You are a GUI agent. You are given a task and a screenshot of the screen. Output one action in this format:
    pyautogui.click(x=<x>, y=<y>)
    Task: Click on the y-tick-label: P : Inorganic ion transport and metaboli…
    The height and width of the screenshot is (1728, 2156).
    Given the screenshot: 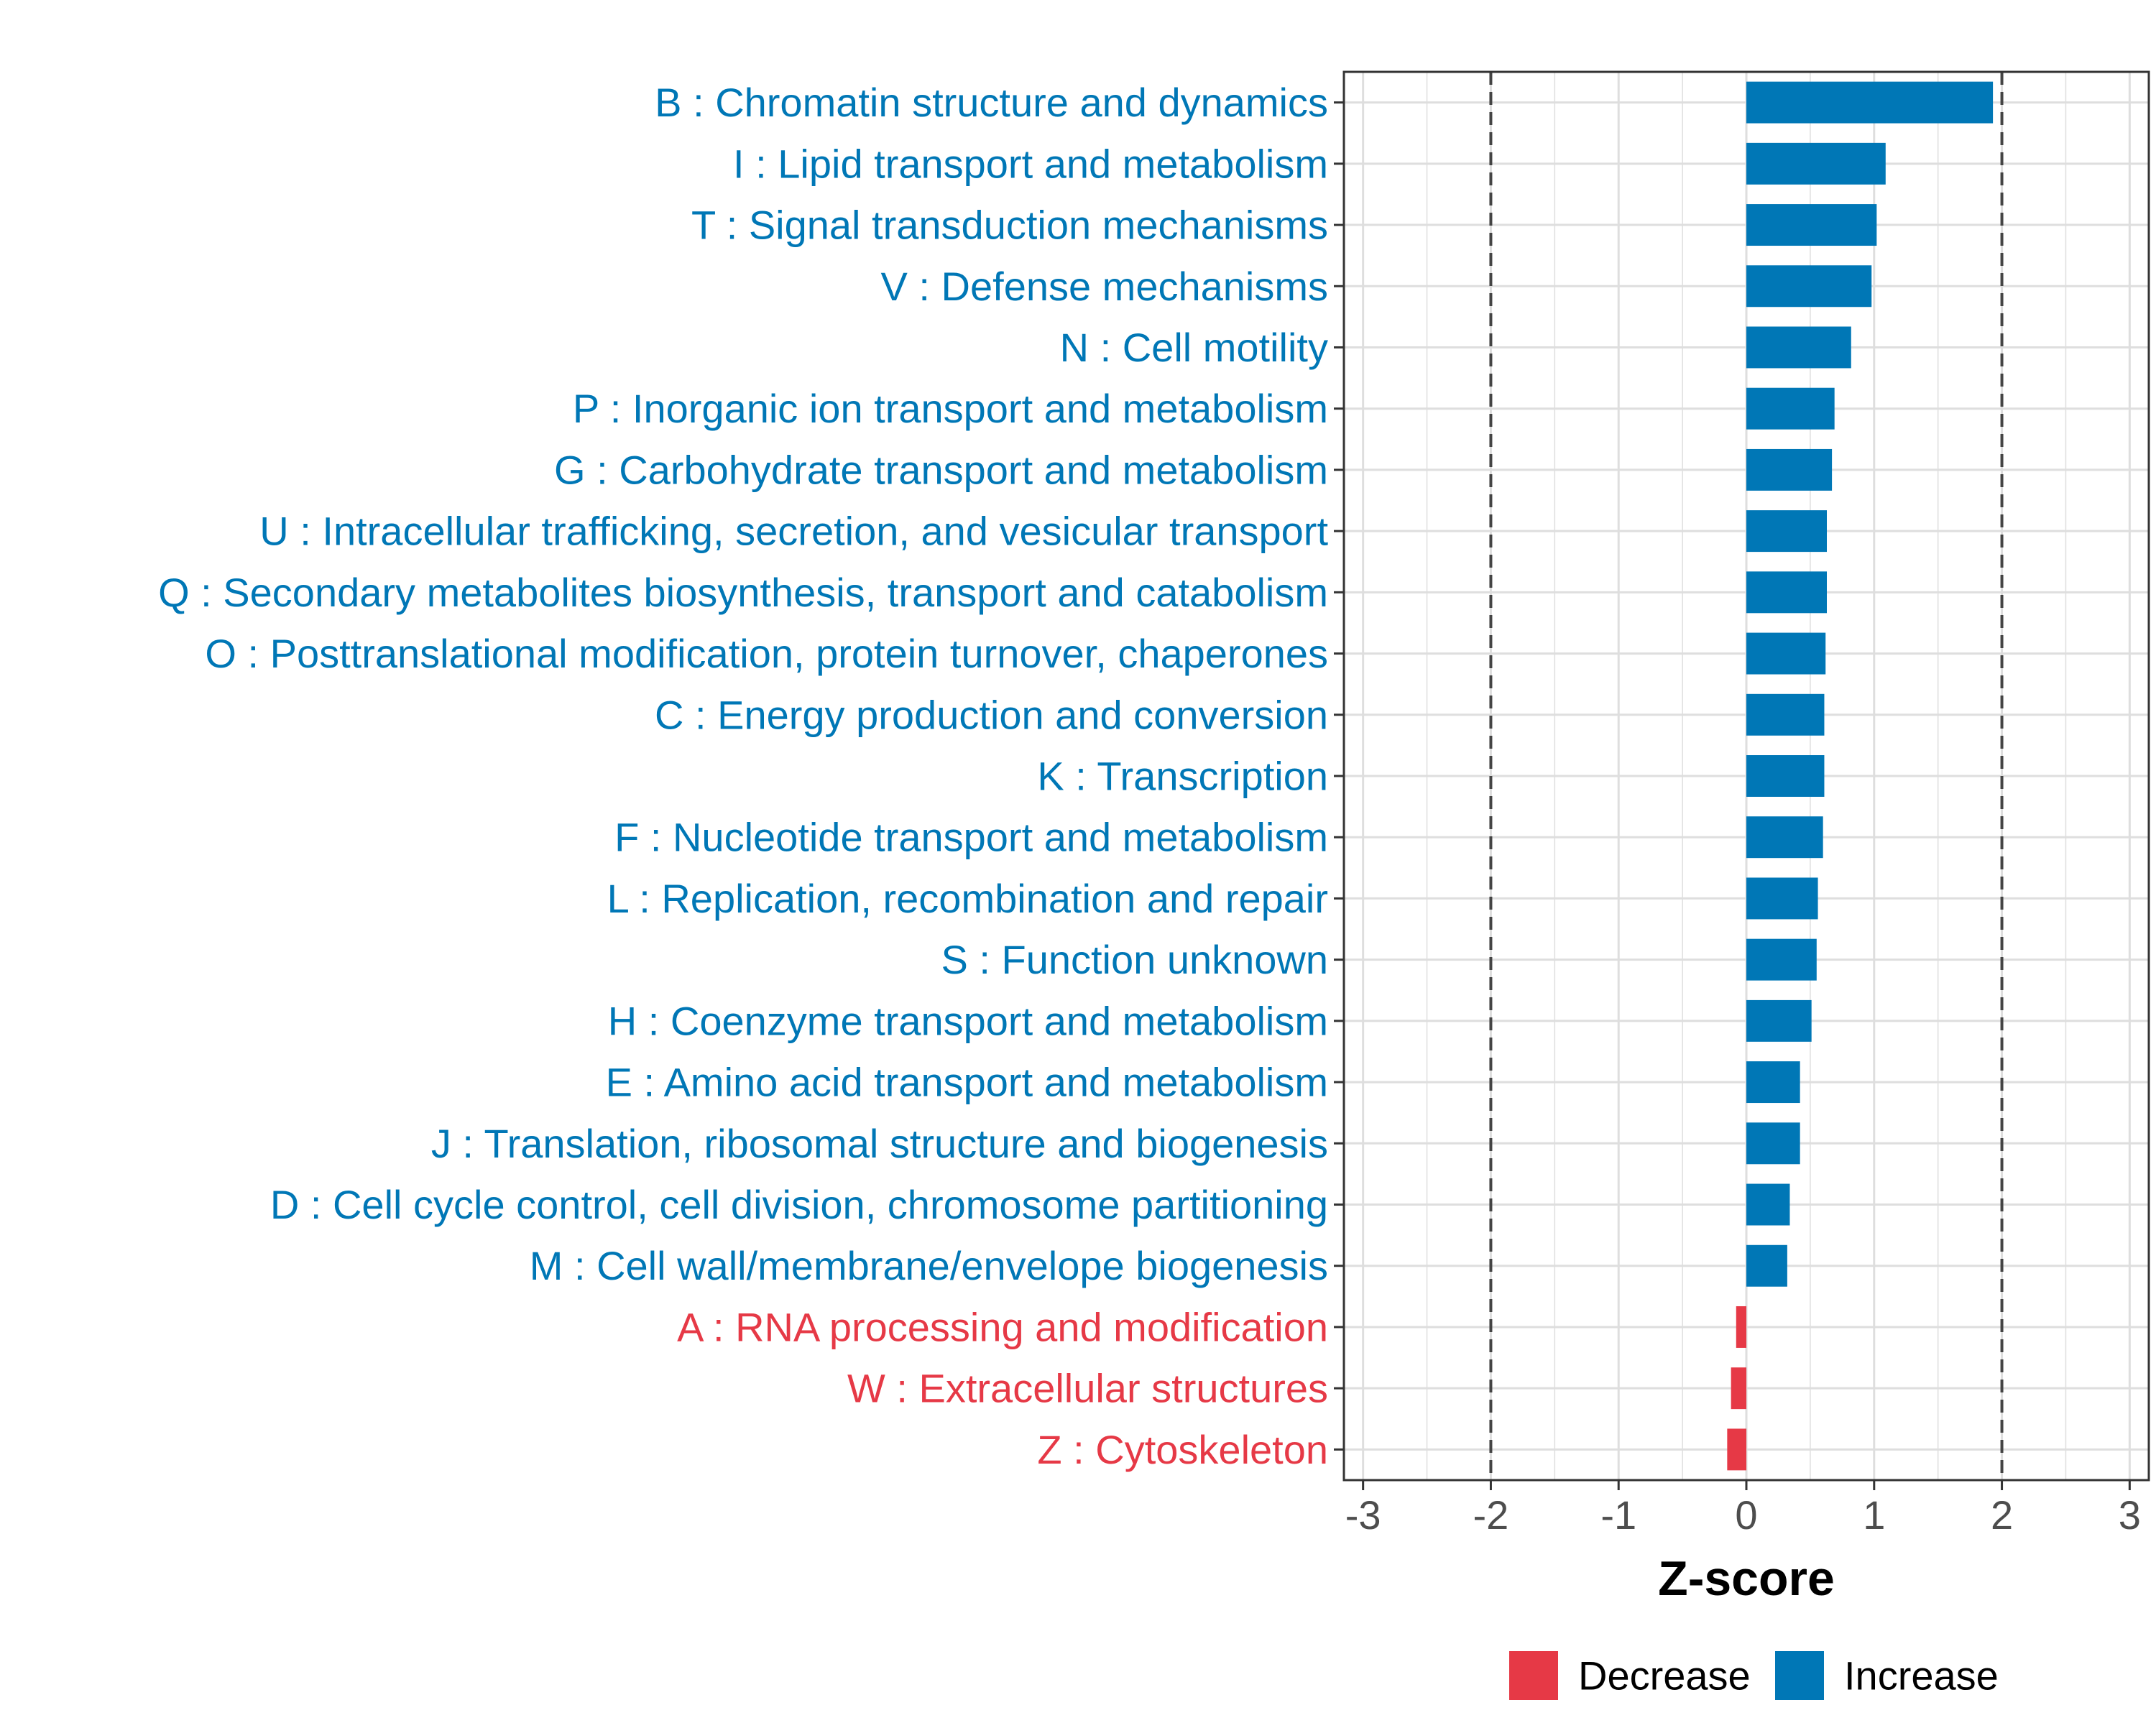 What is the action you would take?
    pyautogui.click(x=951, y=409)
    